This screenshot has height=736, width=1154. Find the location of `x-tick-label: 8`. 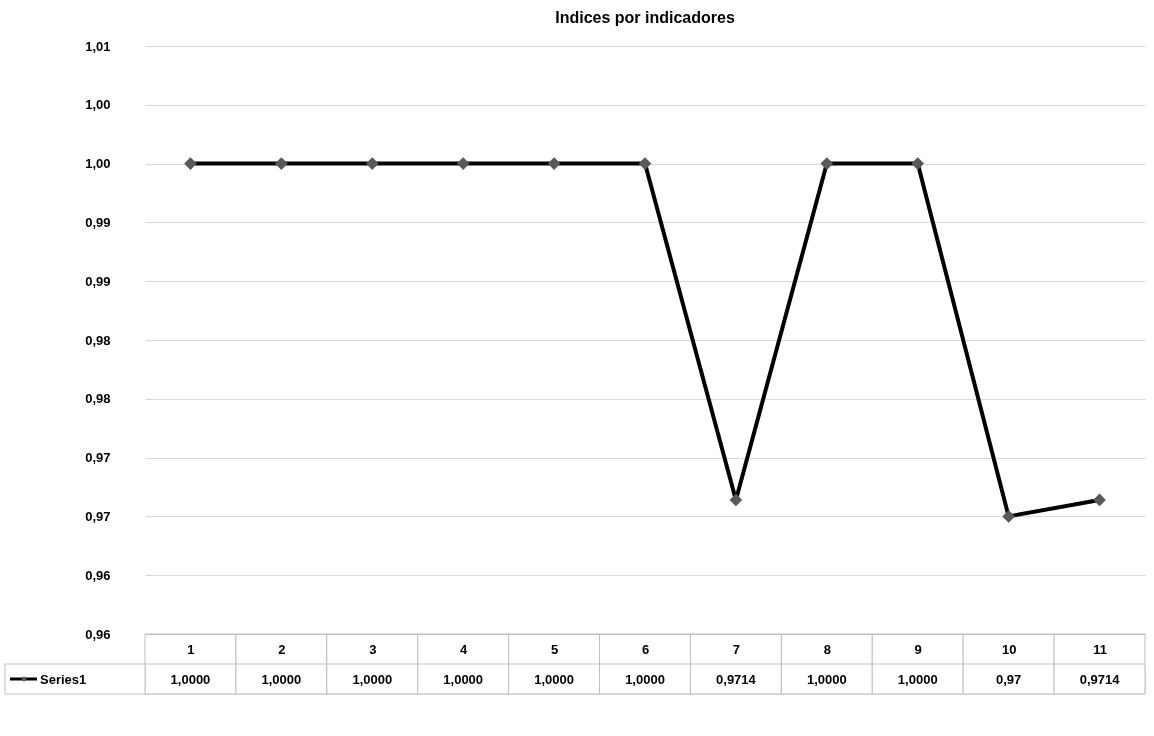

x-tick-label: 8 is located at coordinates (827, 649).